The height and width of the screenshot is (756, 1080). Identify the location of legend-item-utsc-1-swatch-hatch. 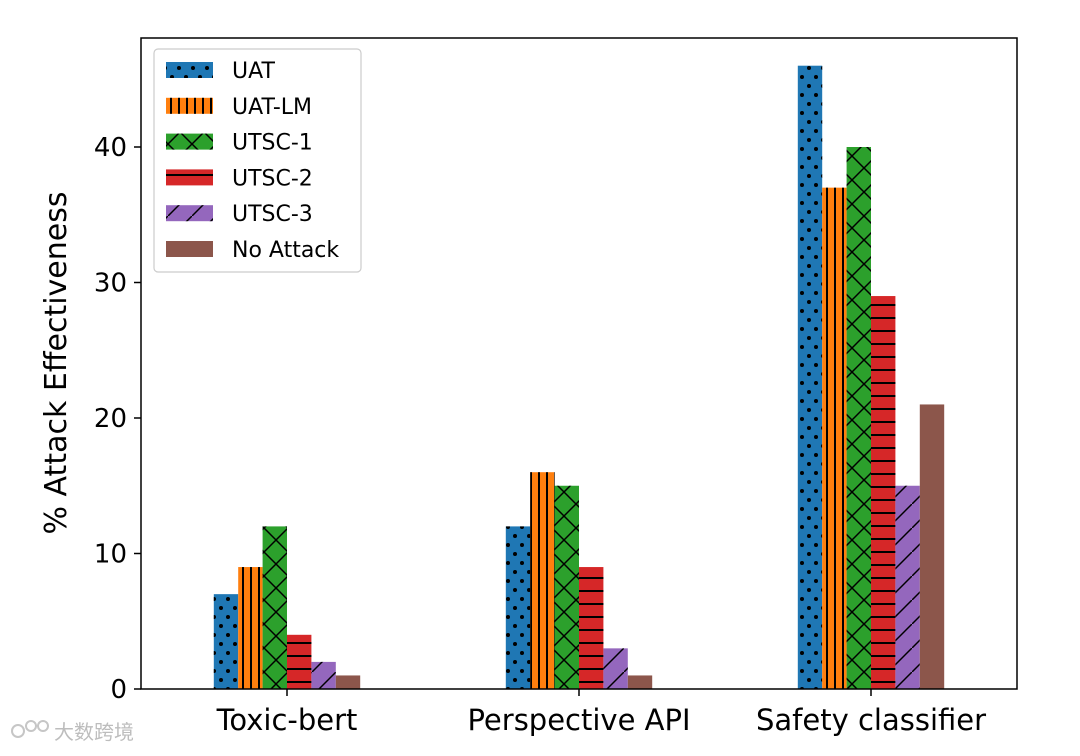
(189, 141).